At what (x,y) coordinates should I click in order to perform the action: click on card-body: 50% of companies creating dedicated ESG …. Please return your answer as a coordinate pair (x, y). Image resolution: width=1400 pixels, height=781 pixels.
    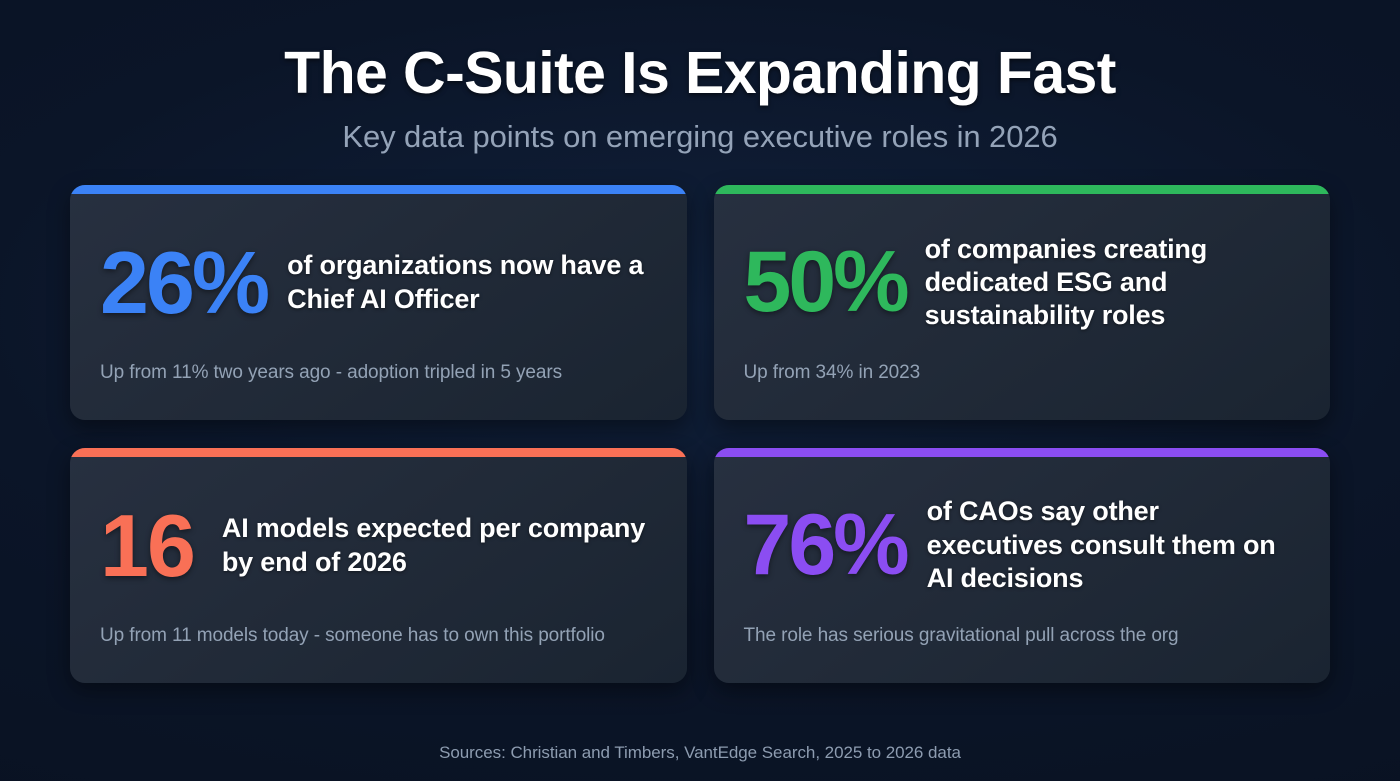
    Looking at the image, I should click on (1023, 273).